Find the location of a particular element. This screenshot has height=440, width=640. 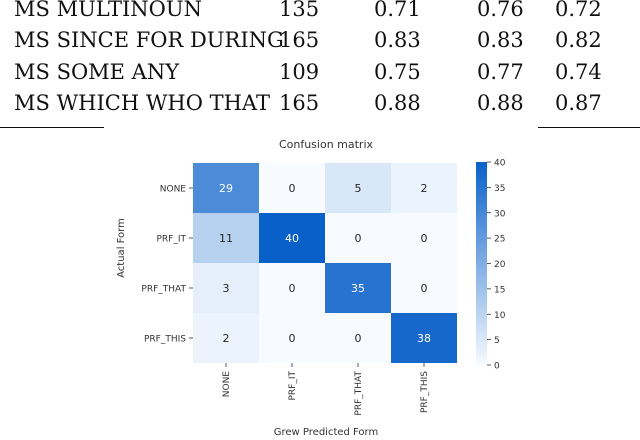

x-tick-label: PRF_IT is located at coordinates (293, 386).